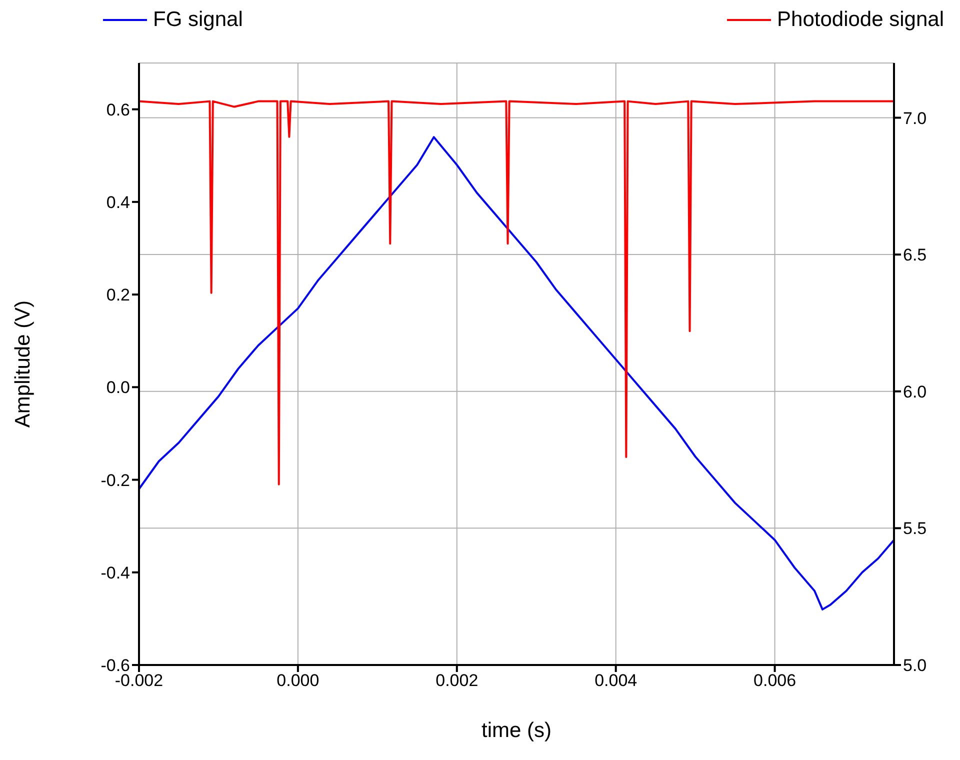 The image size is (960, 760). I want to click on y-tick-label: 0.4, so click(118, 202).